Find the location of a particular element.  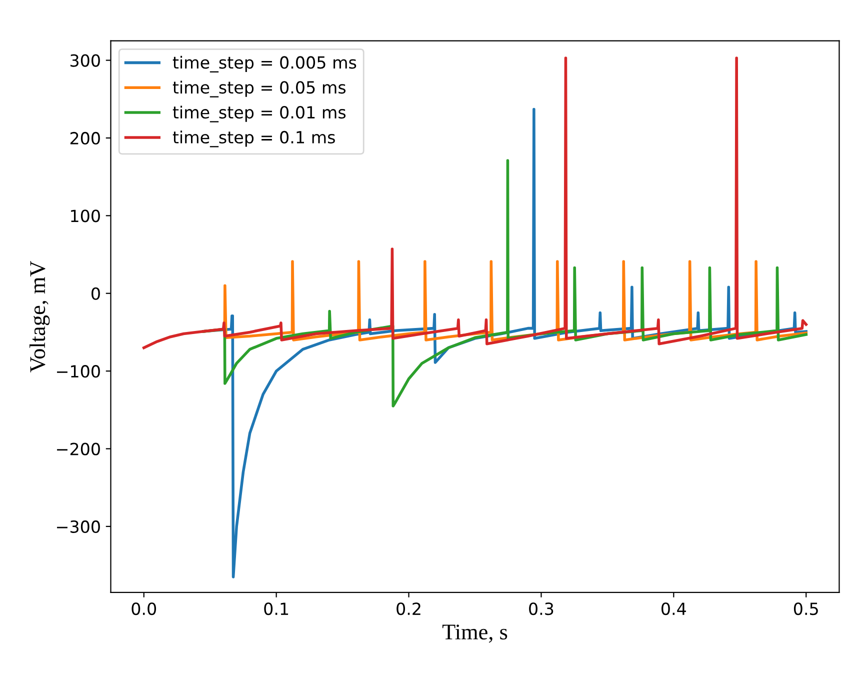

y-tick-label: 100 is located at coordinates (85, 216).